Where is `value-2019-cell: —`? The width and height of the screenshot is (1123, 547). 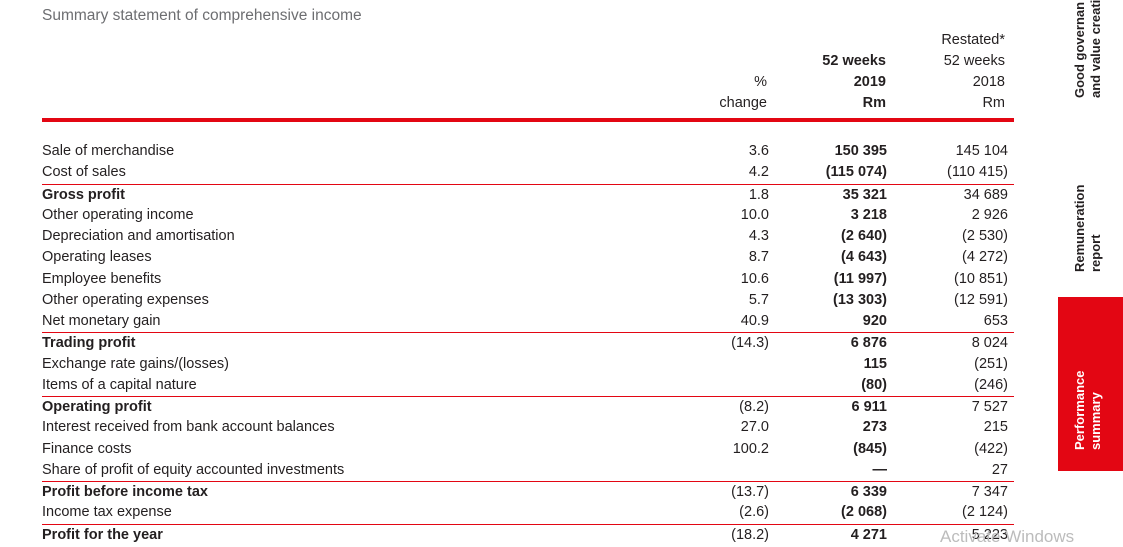
value-2019-cell: — is located at coordinates (880, 469).